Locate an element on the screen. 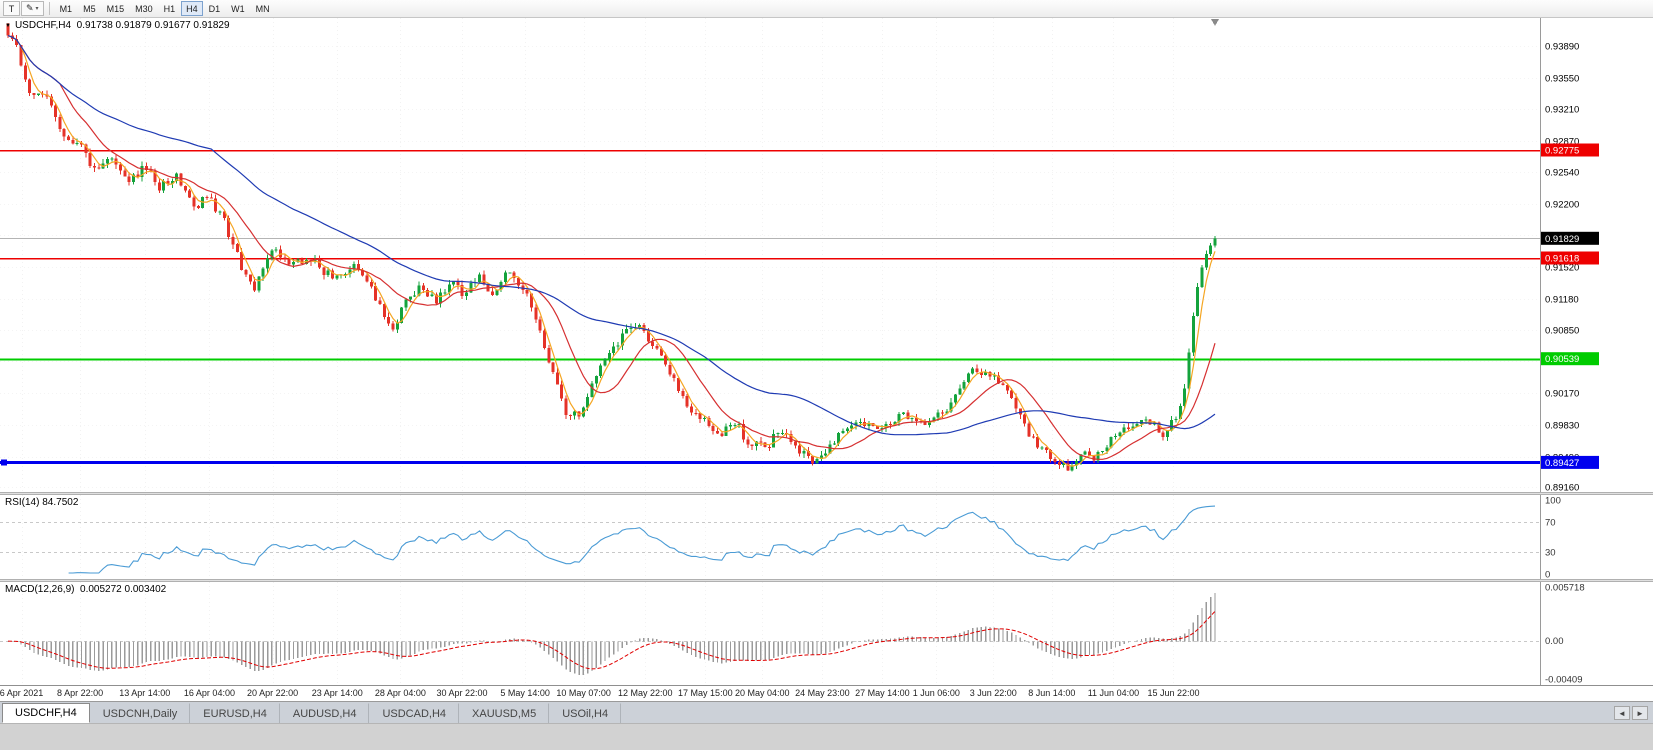  tab-scroll-arrows: ◄ ► is located at coordinates (1632, 714).